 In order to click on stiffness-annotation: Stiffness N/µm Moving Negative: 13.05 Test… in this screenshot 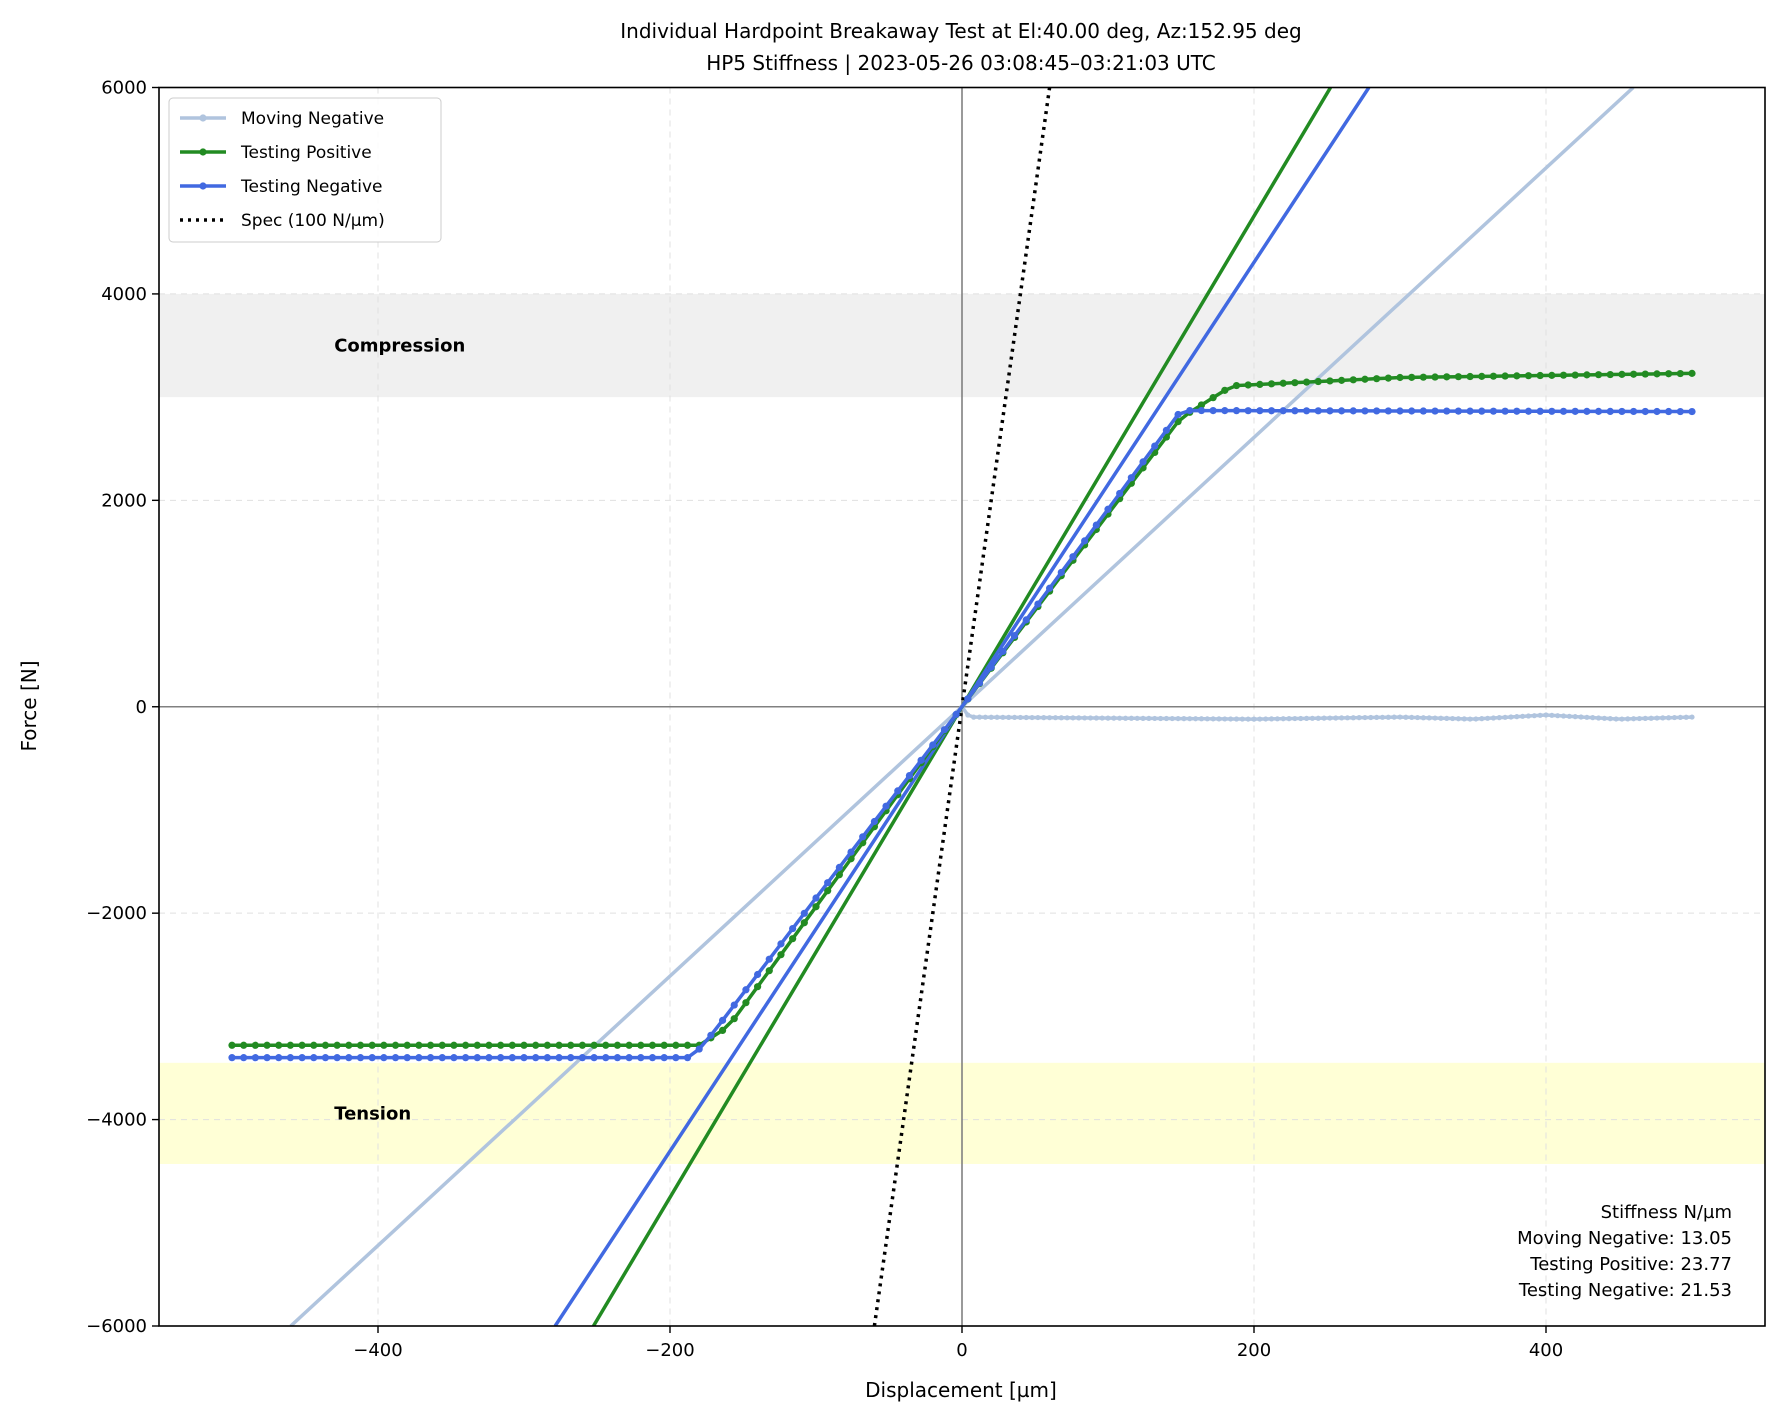, I will do `click(1624, 1251)`.